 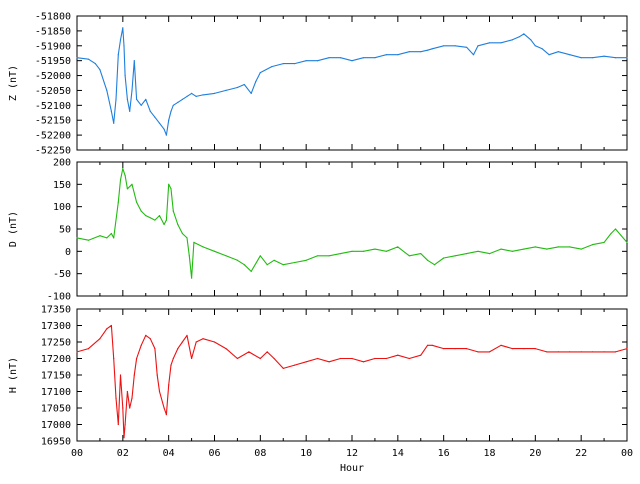 What do you see at coordinates (444, 453) in the screenshot?
I see `x-tick-label: 16` at bounding box center [444, 453].